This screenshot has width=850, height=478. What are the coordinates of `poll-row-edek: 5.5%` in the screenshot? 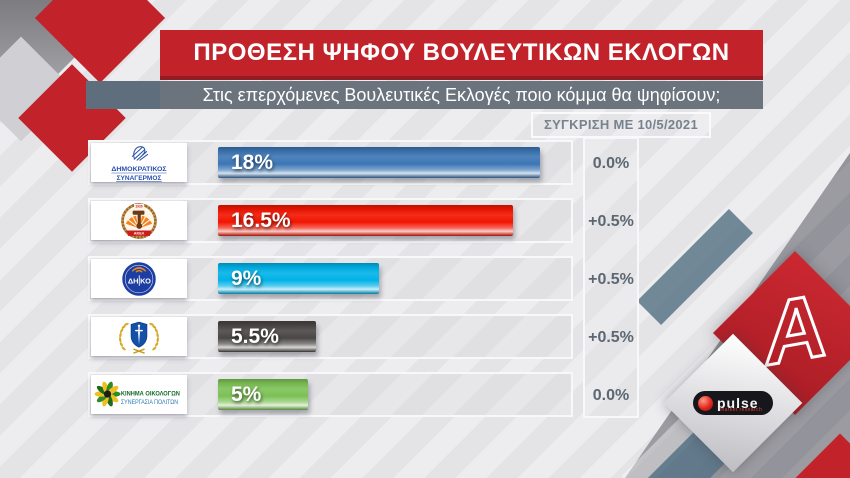 It's located at (330, 336).